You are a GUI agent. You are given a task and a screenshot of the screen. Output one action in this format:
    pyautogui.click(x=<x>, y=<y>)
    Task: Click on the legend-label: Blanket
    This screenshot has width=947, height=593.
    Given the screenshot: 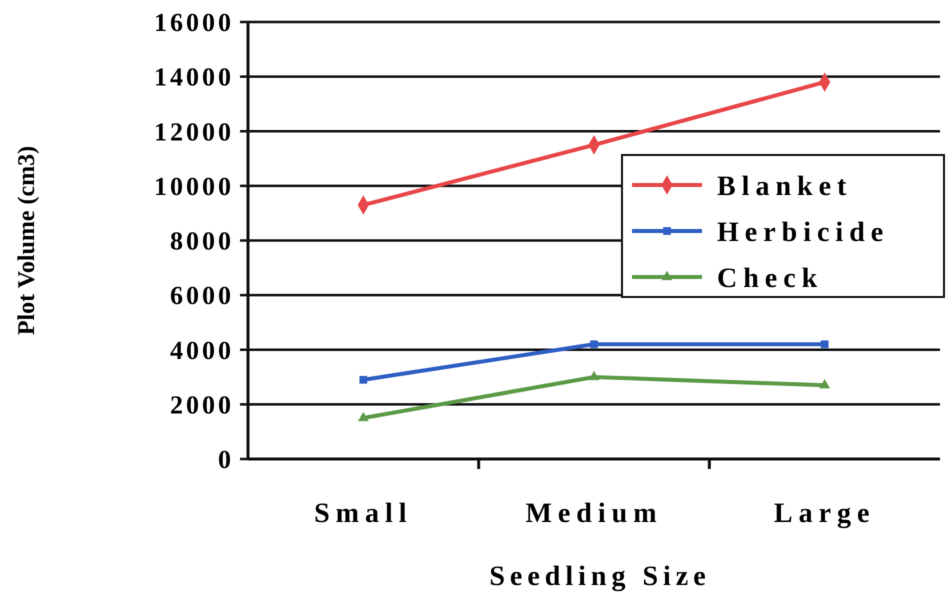 What is the action you would take?
    pyautogui.click(x=784, y=186)
    